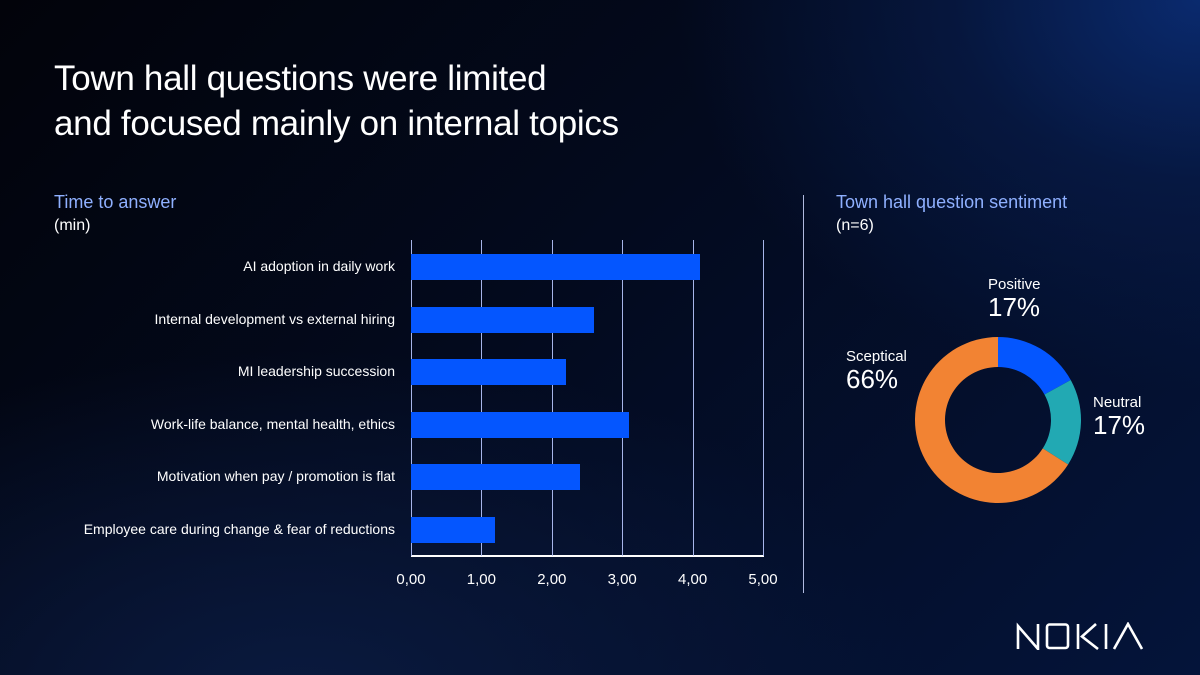 Image resolution: width=1200 pixels, height=675 pixels. I want to click on bar-category-label: Work-life balance, mental health, ethics, so click(272, 423).